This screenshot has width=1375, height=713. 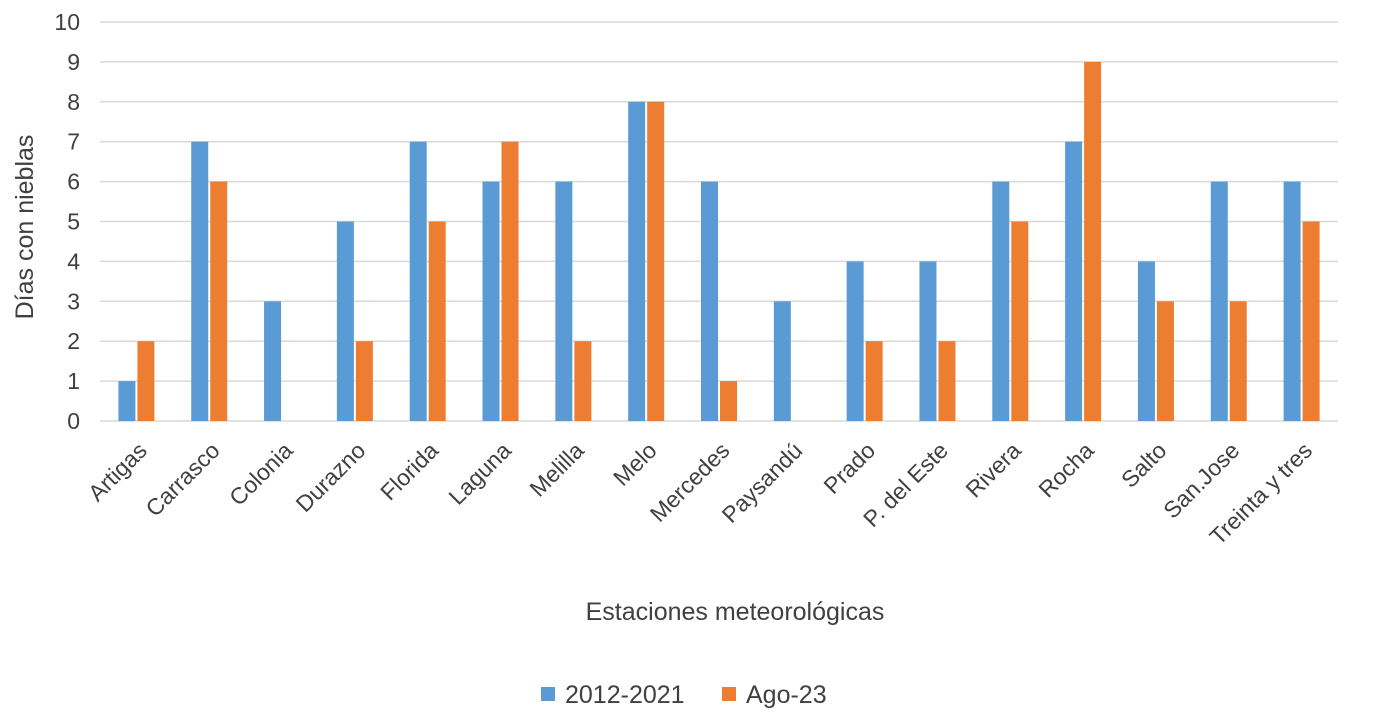 What do you see at coordinates (73, 421) in the screenshot?
I see `y-tick-label: 0` at bounding box center [73, 421].